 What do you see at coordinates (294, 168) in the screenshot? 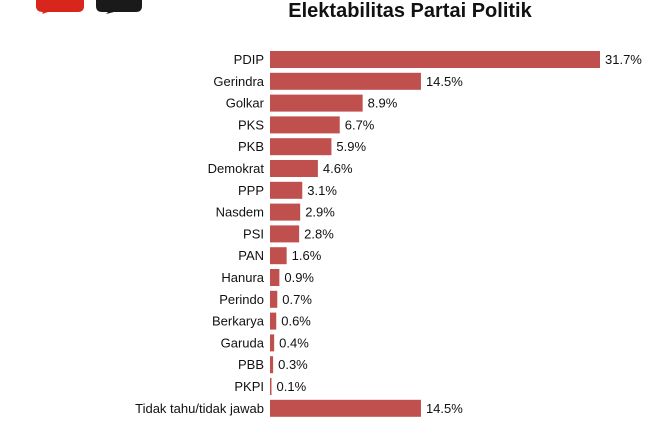
I see `bar-demokrat` at bounding box center [294, 168].